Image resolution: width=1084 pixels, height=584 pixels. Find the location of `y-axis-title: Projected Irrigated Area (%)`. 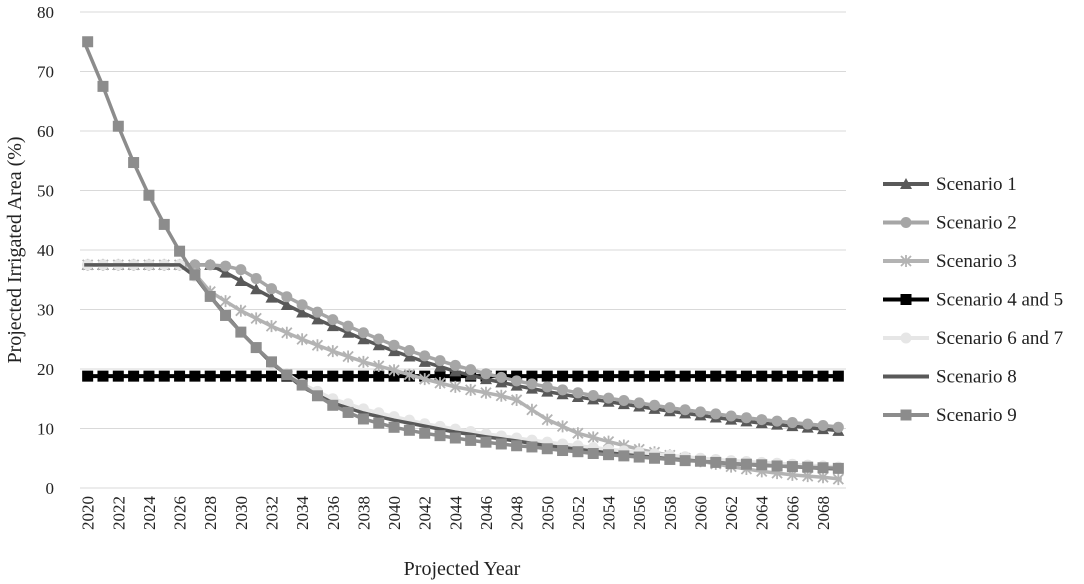

y-axis-title: Projected Irrigated Area (%) is located at coordinates (15, 249).